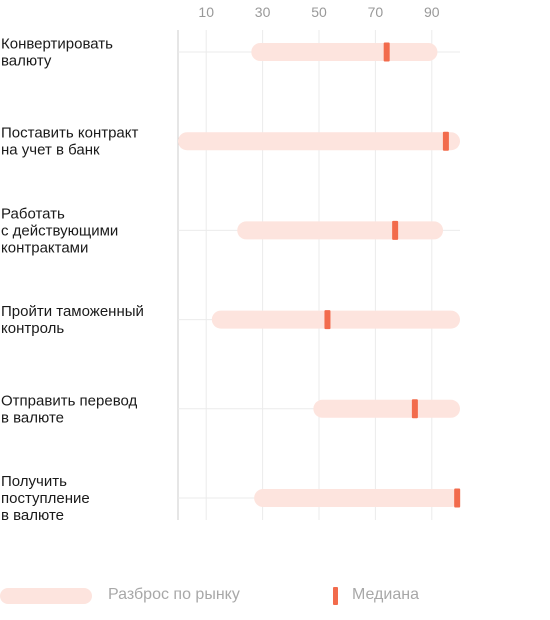  I want to click on legend-median-label: Медиана, so click(385, 594).